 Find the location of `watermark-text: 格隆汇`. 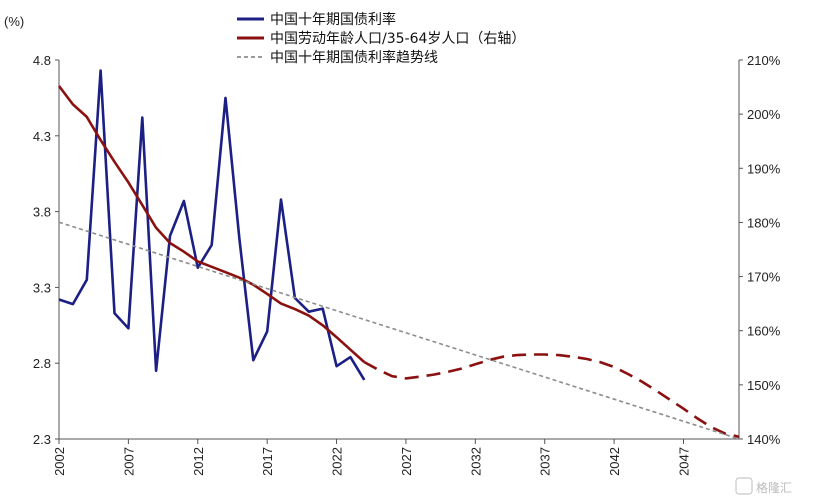

watermark-text: 格隆汇 is located at coordinates (774, 487).